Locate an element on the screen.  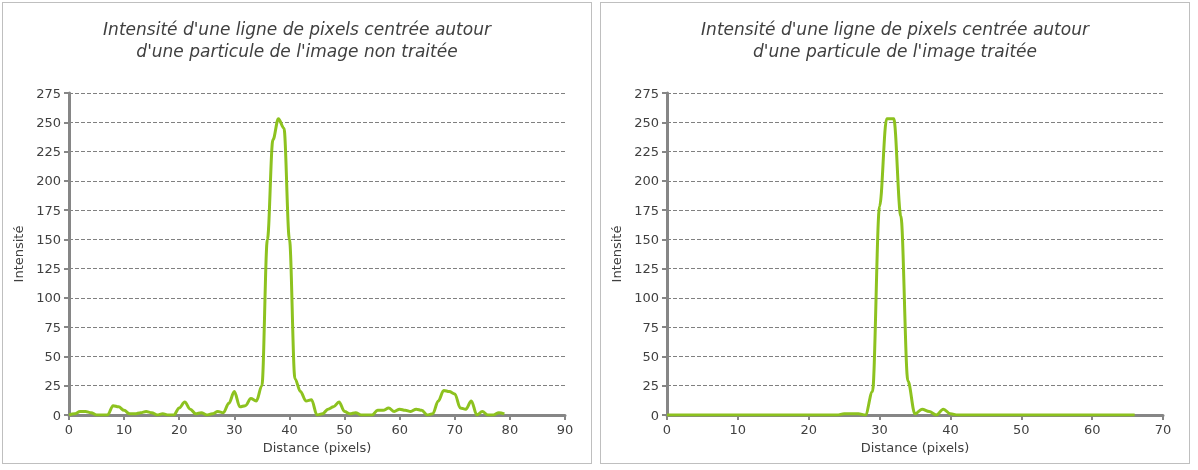
x-tick-label: 80 is located at coordinates (510, 429).